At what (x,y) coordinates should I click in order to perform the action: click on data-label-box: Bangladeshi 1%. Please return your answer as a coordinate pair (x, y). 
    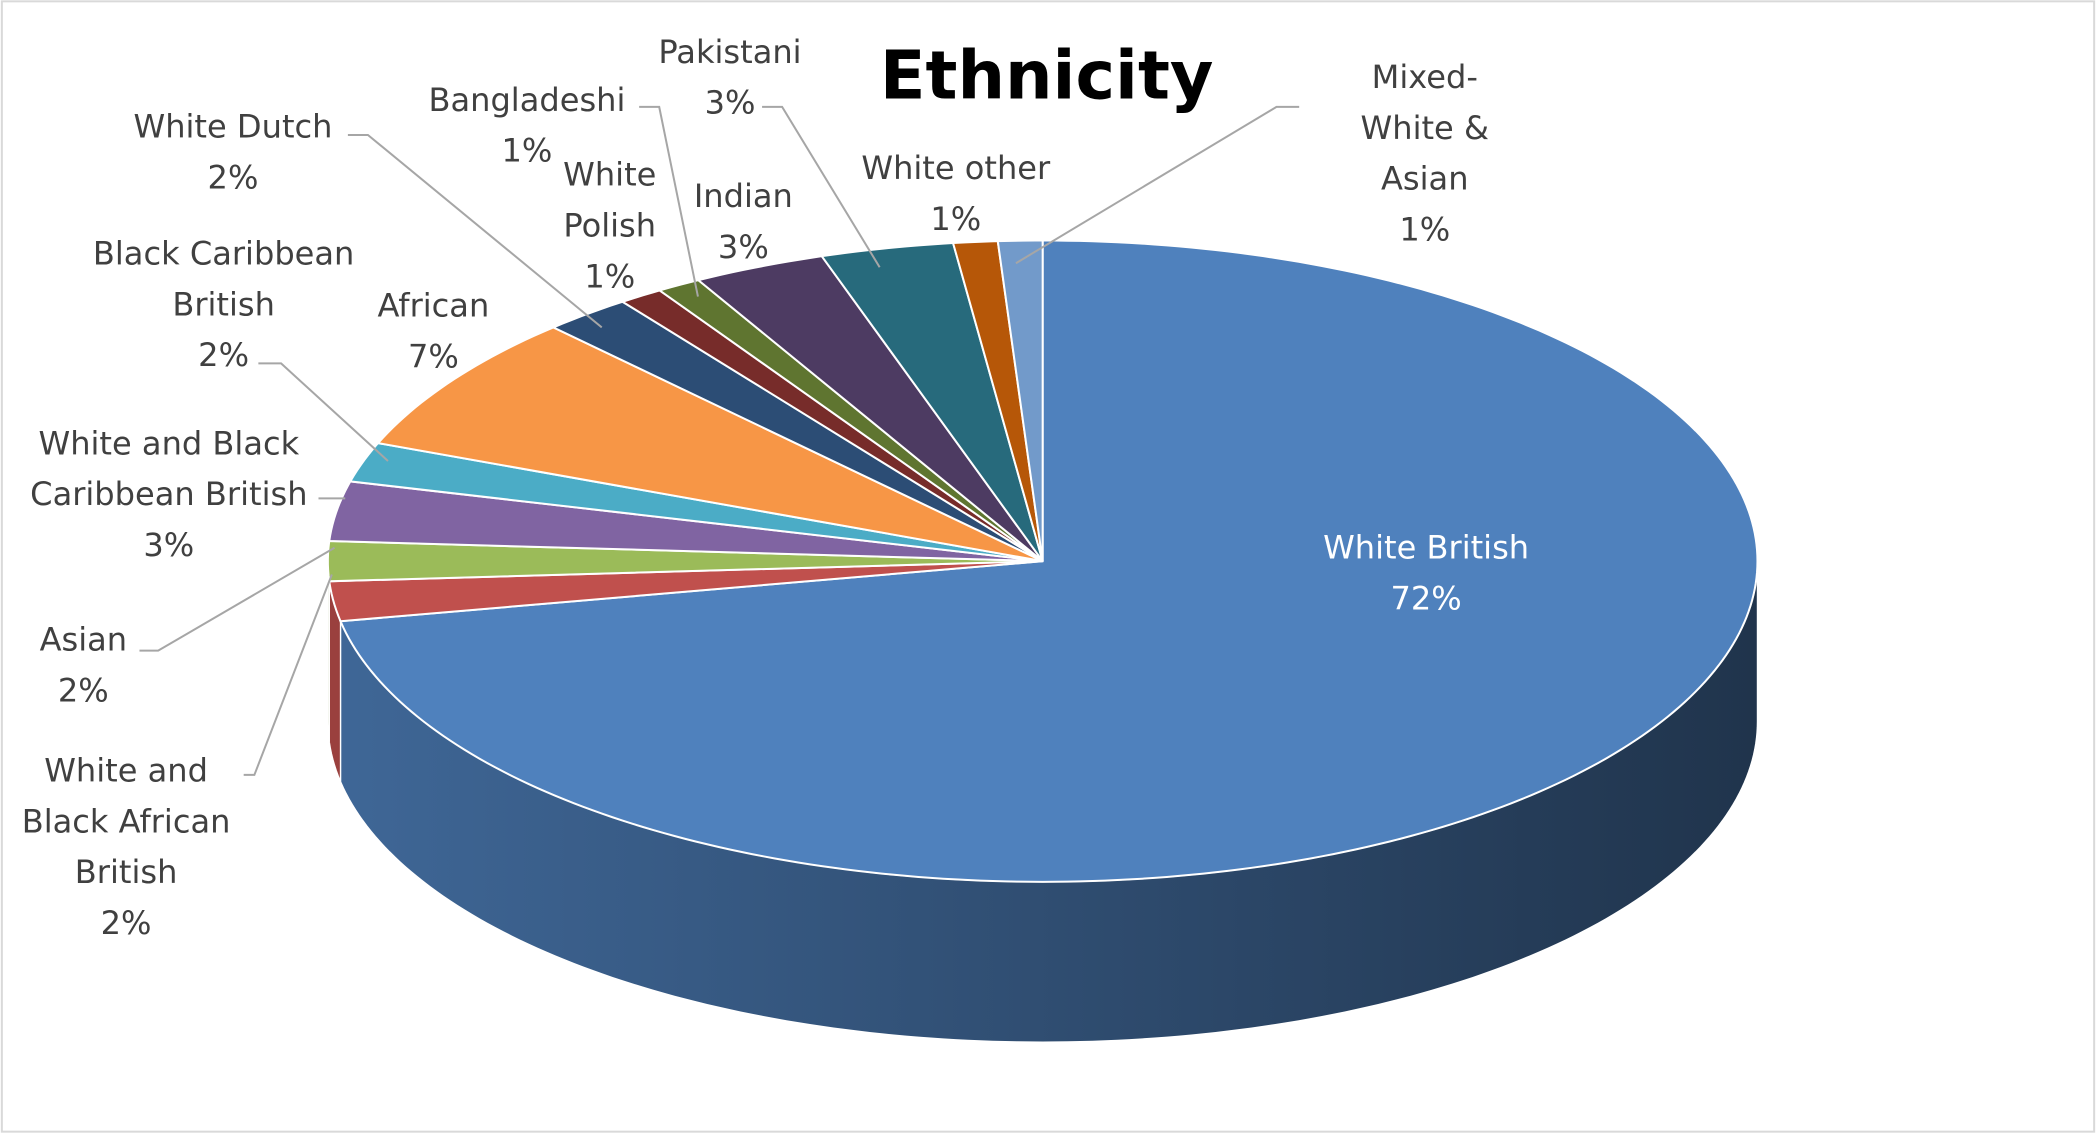
    Looking at the image, I should click on (526, 126).